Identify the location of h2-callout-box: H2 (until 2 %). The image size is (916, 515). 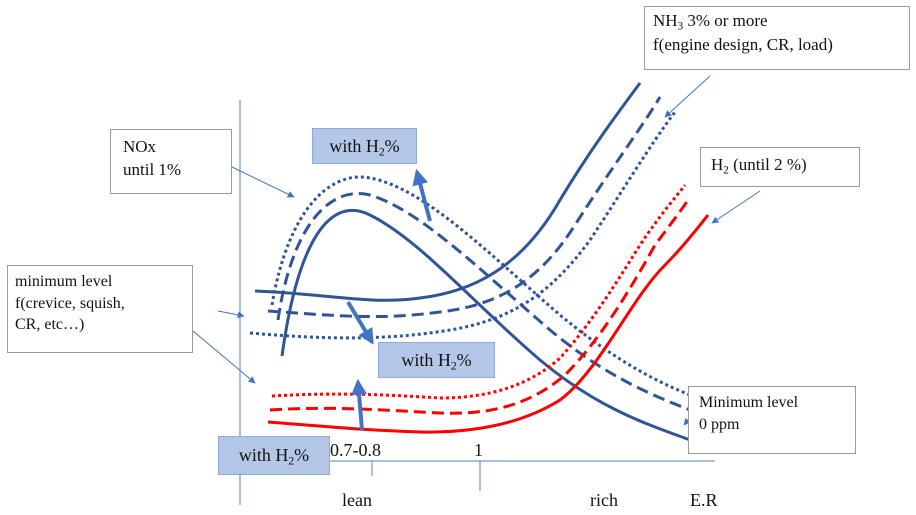
(780, 167).